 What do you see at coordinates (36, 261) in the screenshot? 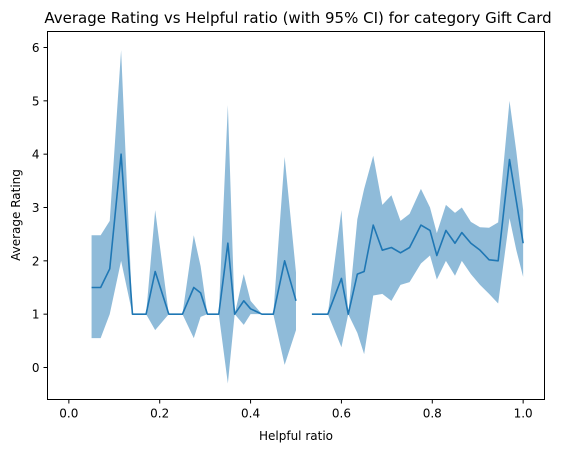
I see `y-tick-label: 2` at bounding box center [36, 261].